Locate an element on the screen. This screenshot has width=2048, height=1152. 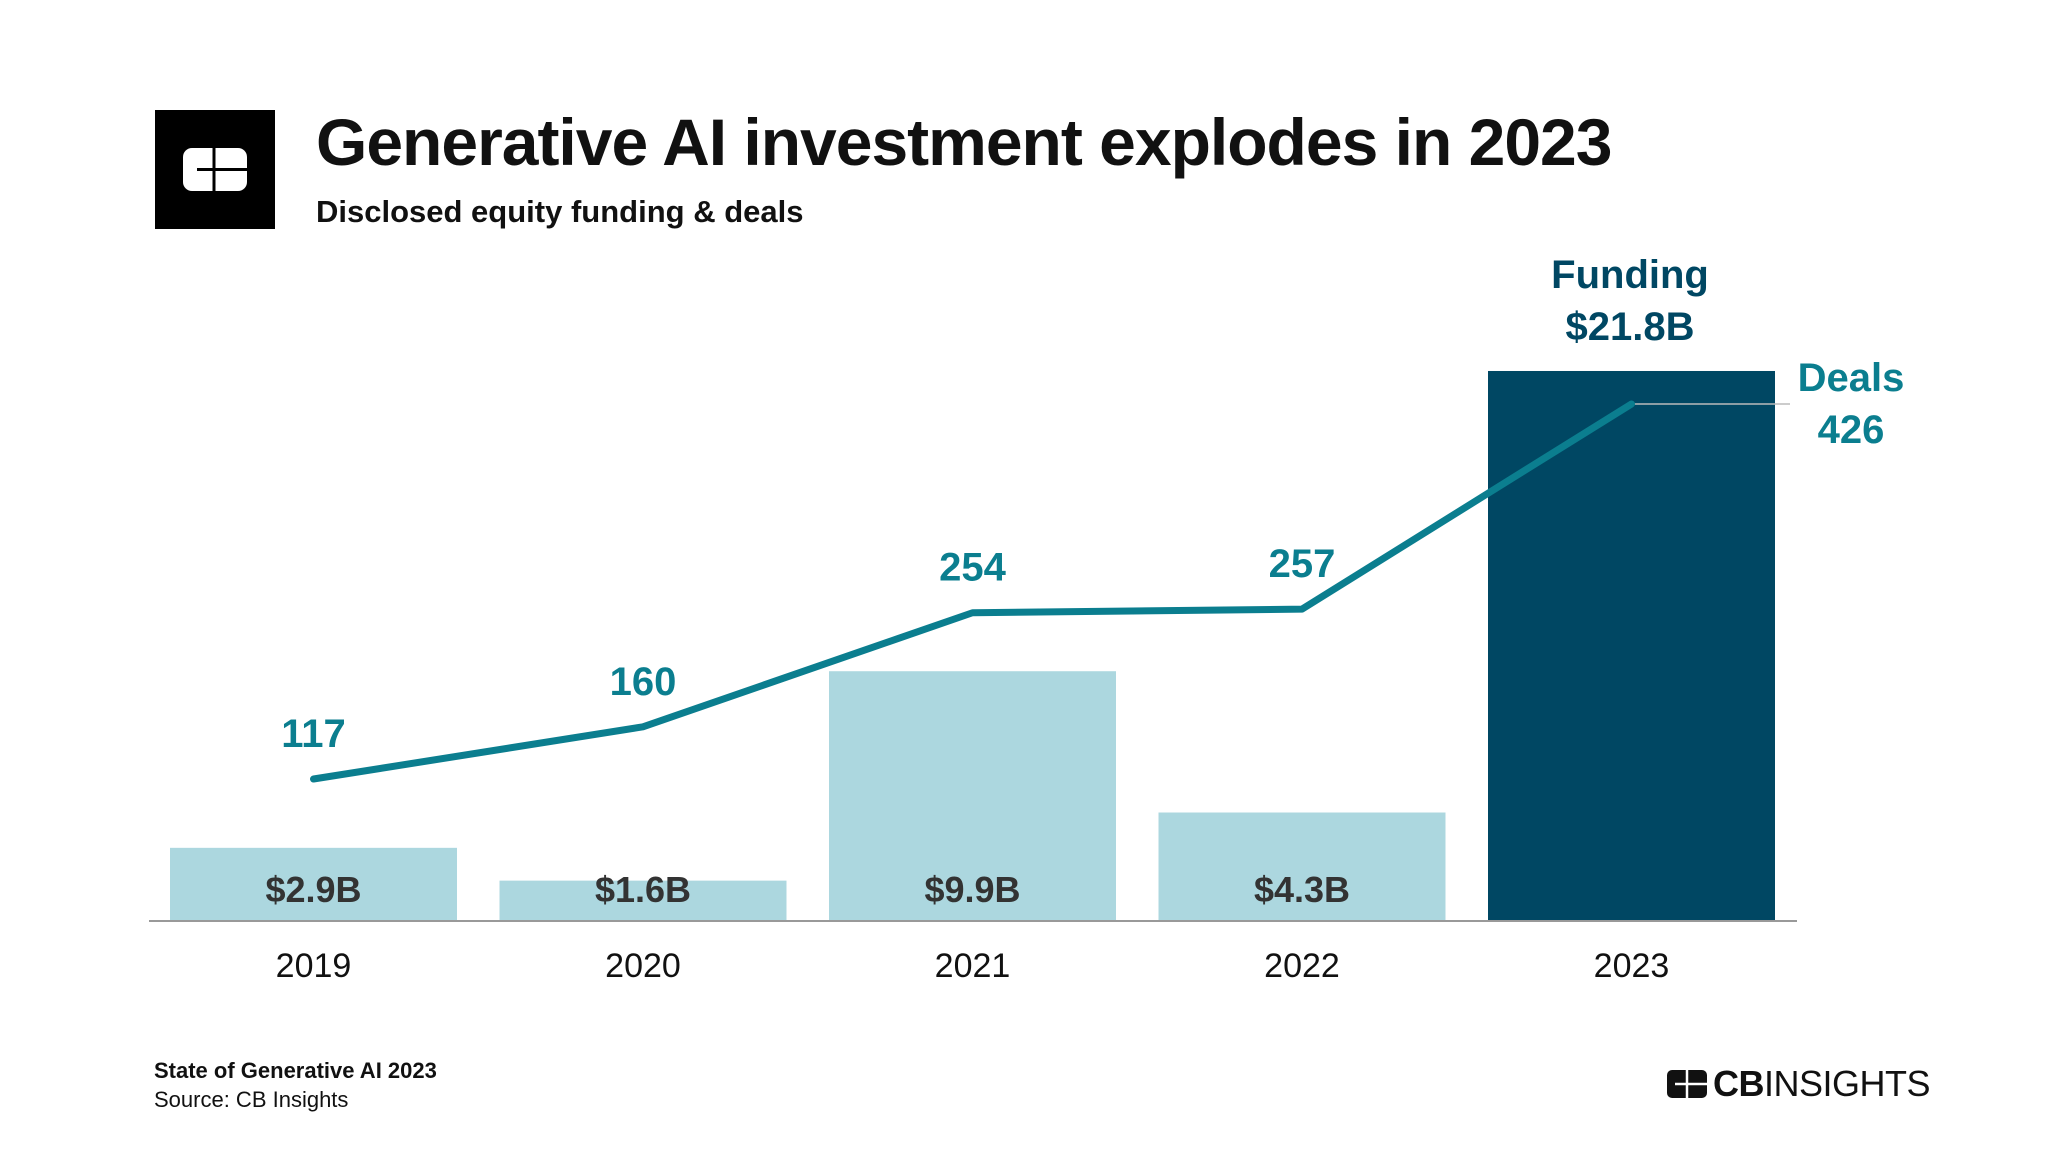
x-tick-2020: 2020 is located at coordinates (643, 966).